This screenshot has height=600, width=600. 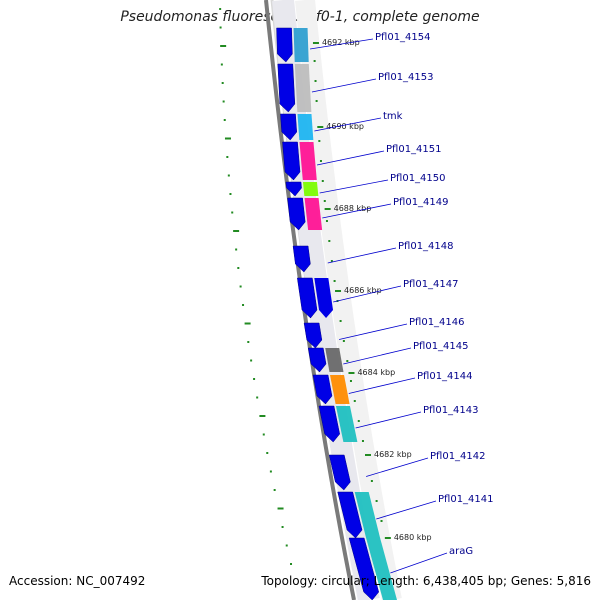 I want to click on gc-skew-dots, so click(x=256, y=286).